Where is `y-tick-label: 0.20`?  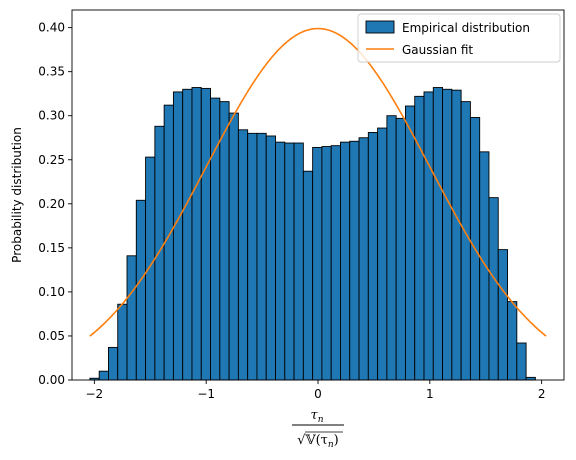
y-tick-label: 0.20 is located at coordinates (51, 204).